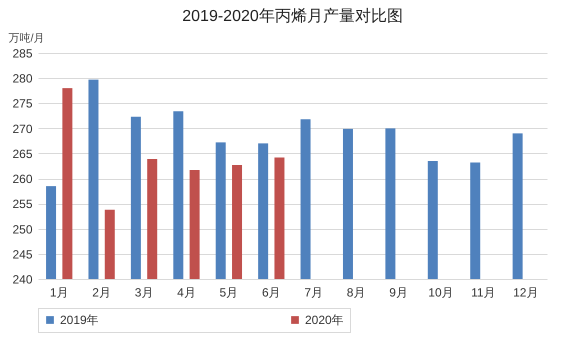 This screenshot has width=567, height=341. I want to click on x-tick-label: 1月, so click(59, 293).